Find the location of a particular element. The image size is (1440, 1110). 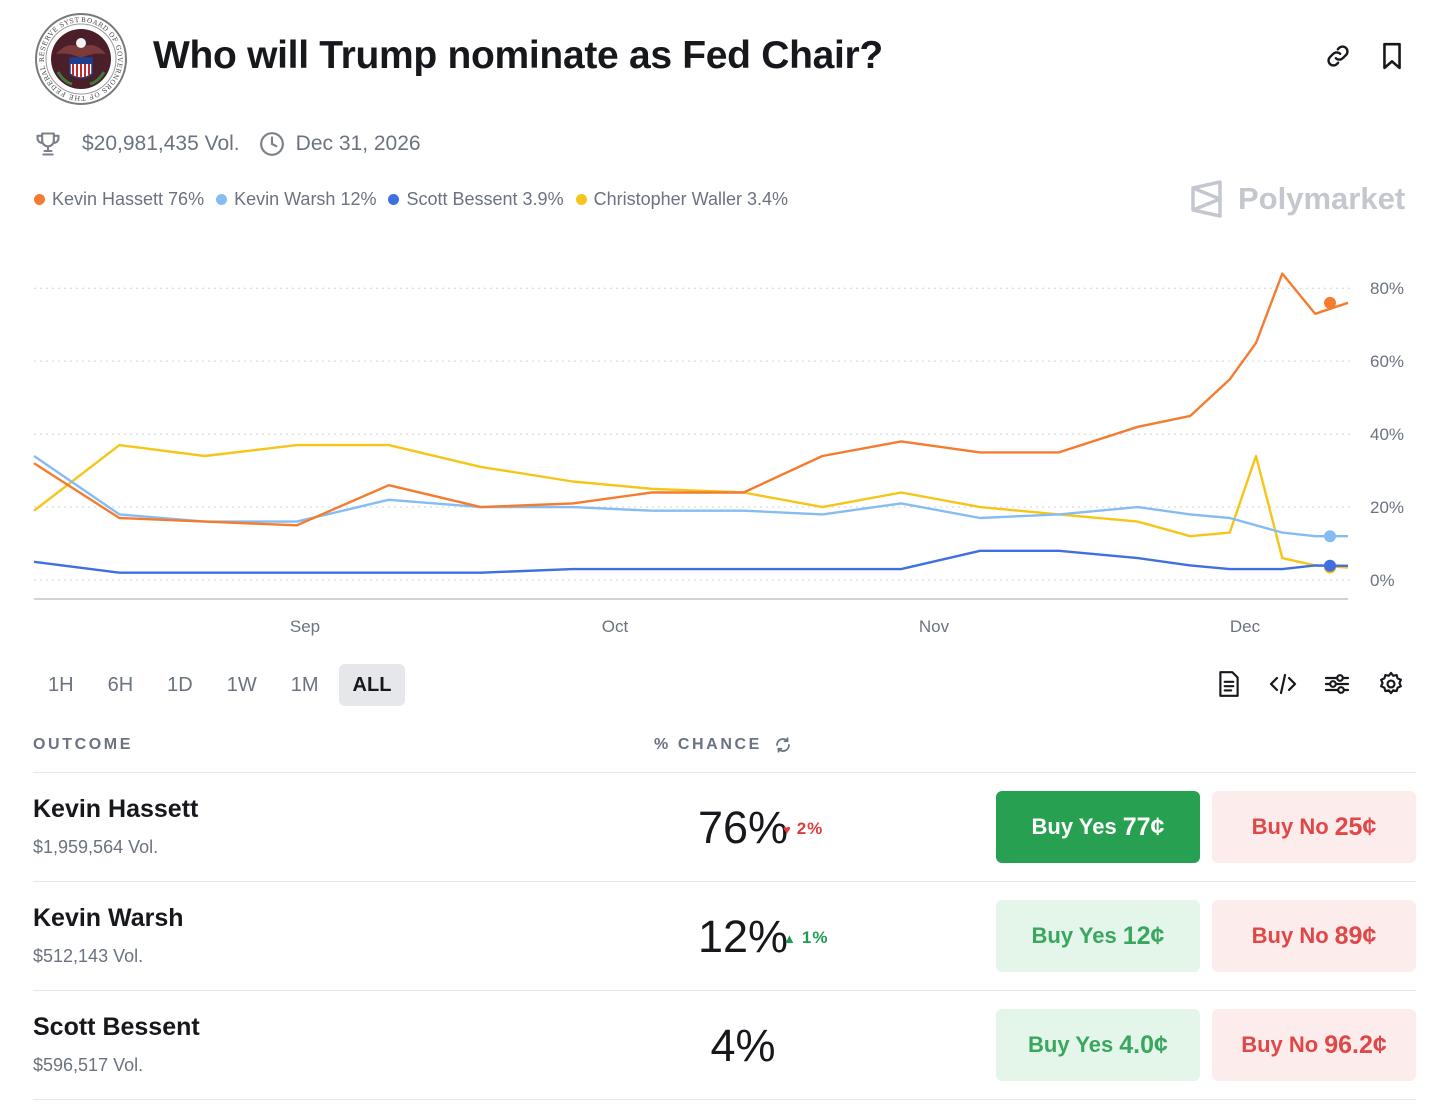

y-tick-label: 40% is located at coordinates (1387, 434).